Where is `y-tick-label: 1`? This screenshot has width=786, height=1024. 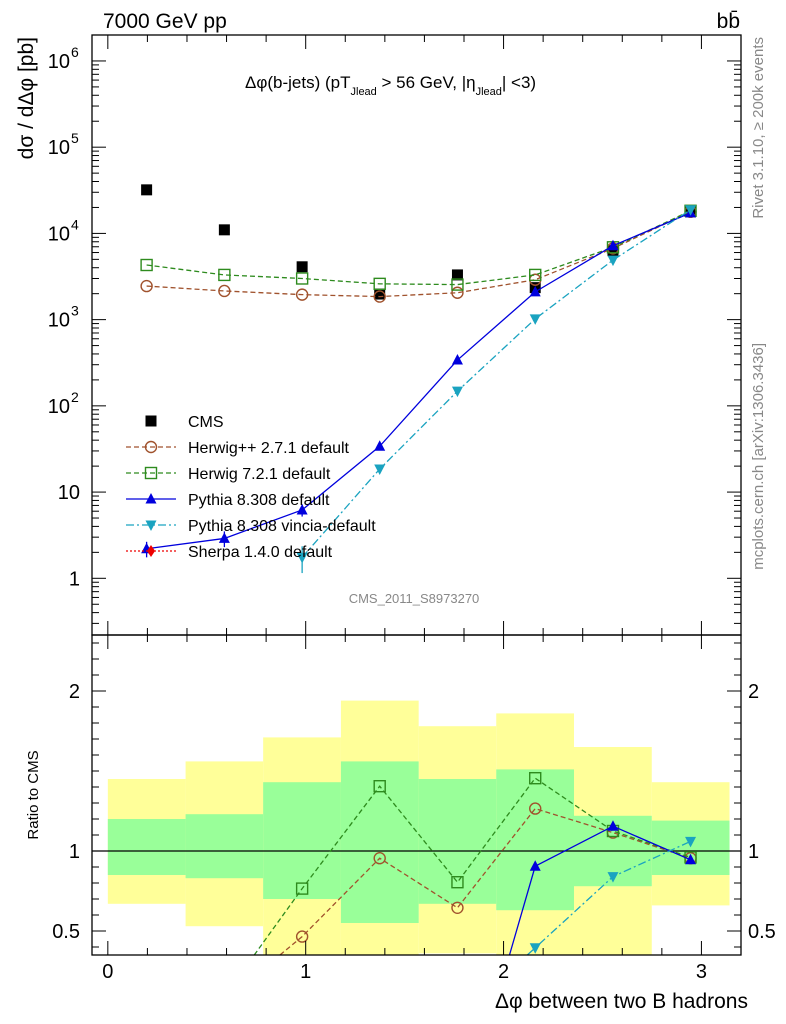
y-tick-label: 1 is located at coordinates (74, 579).